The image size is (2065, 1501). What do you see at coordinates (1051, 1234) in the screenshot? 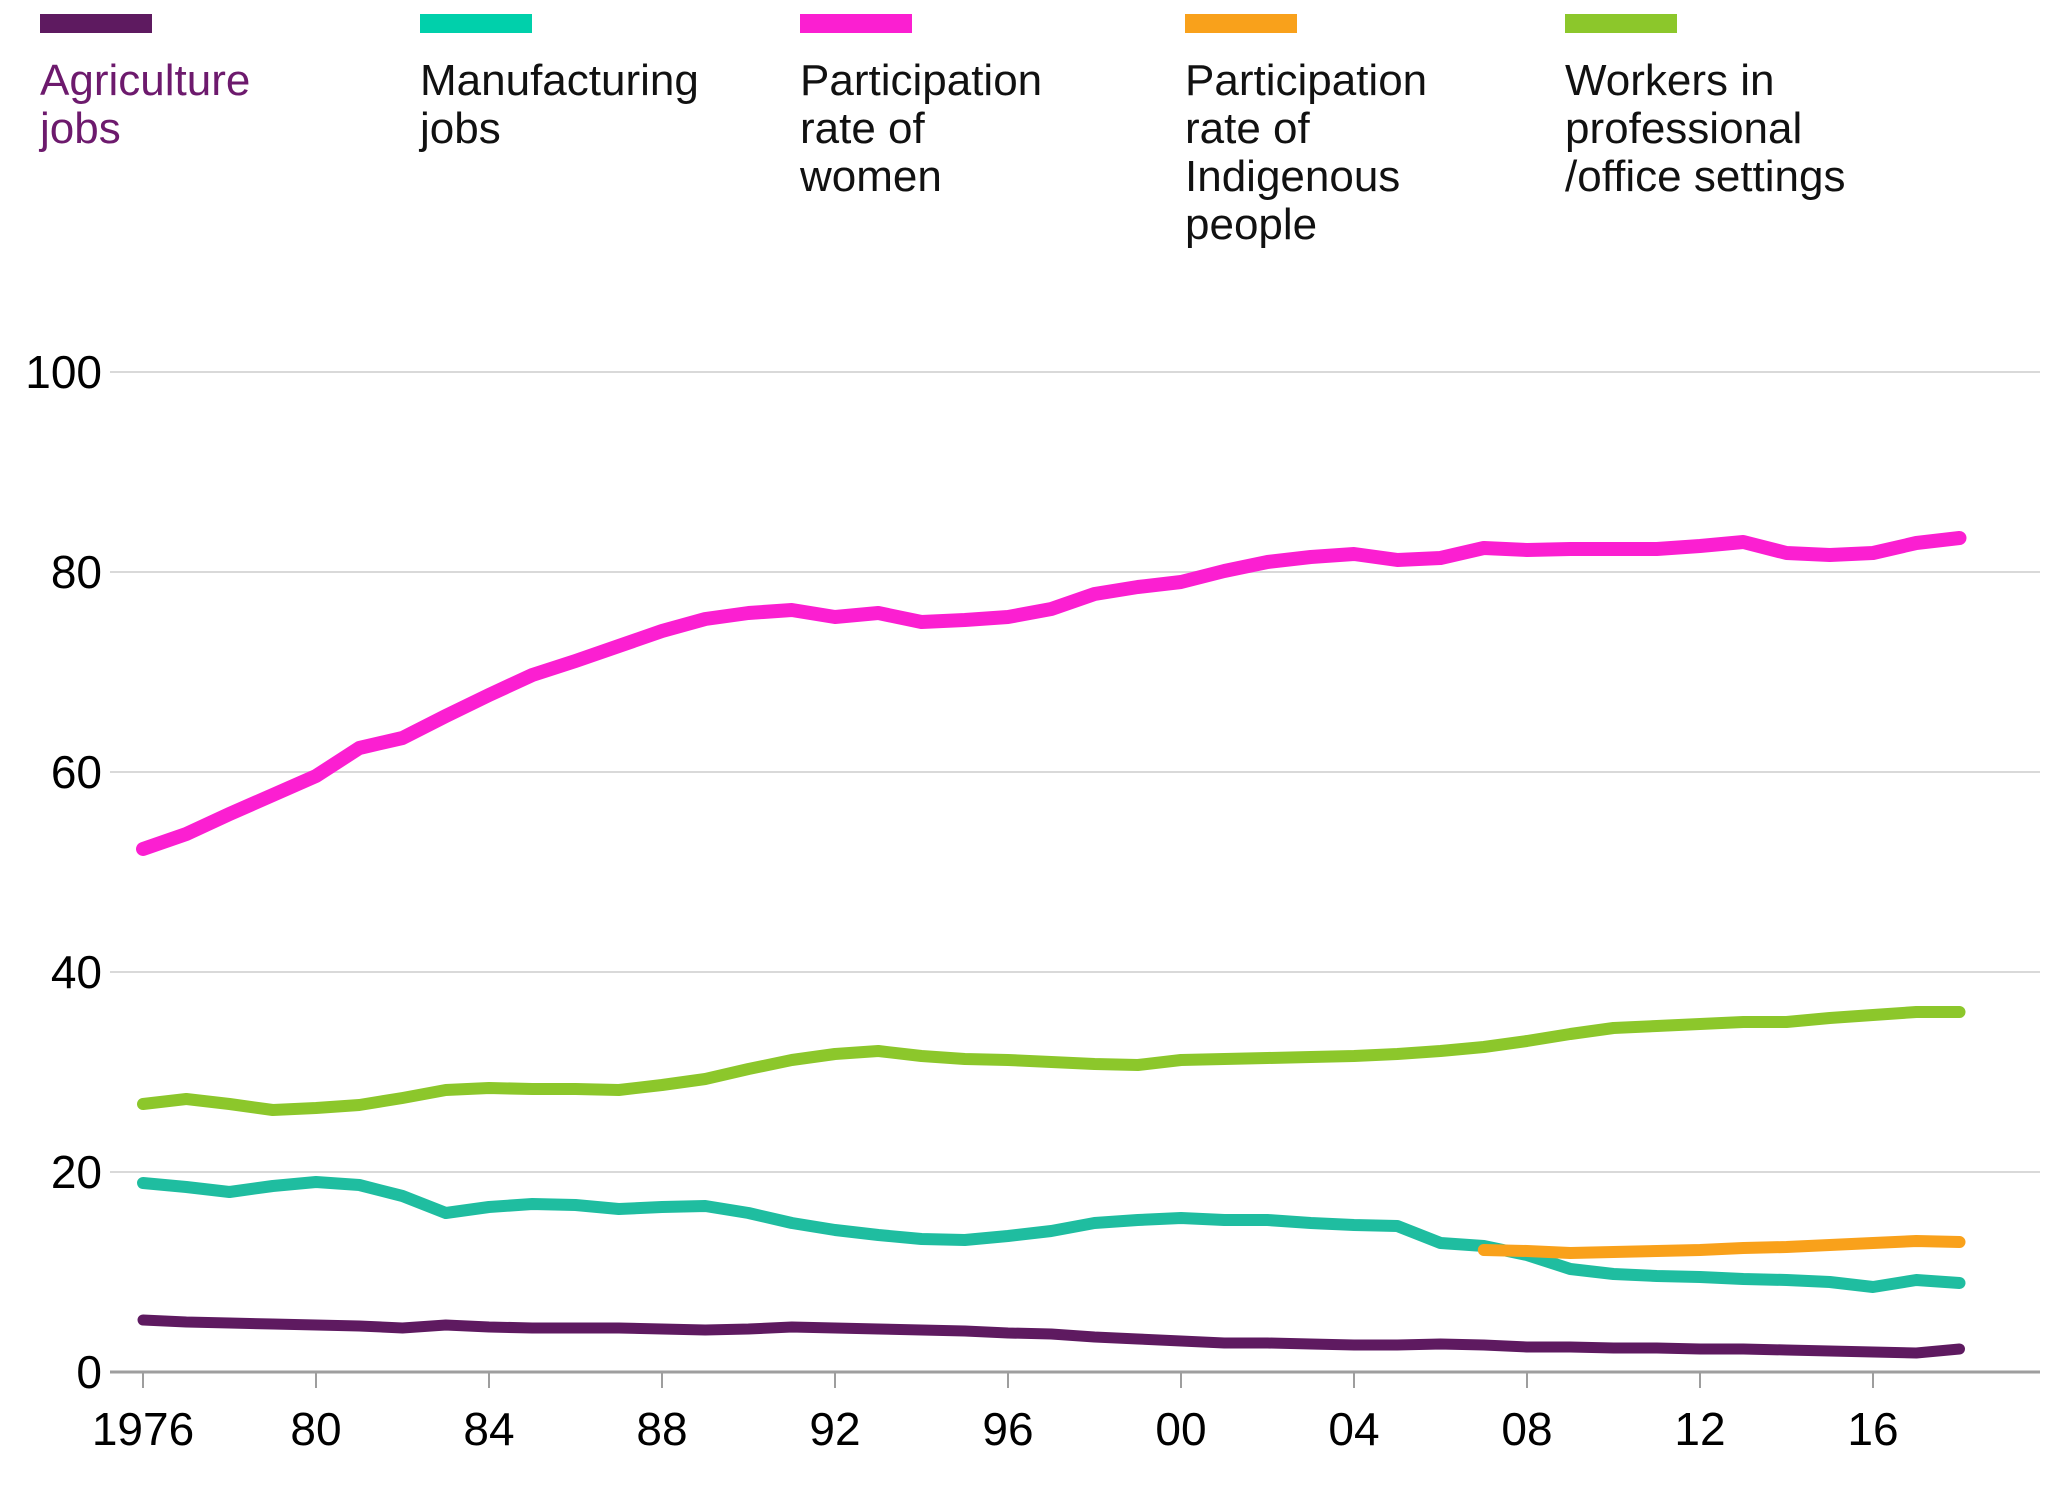
I see `series-line-manufacturing-jobs` at bounding box center [1051, 1234].